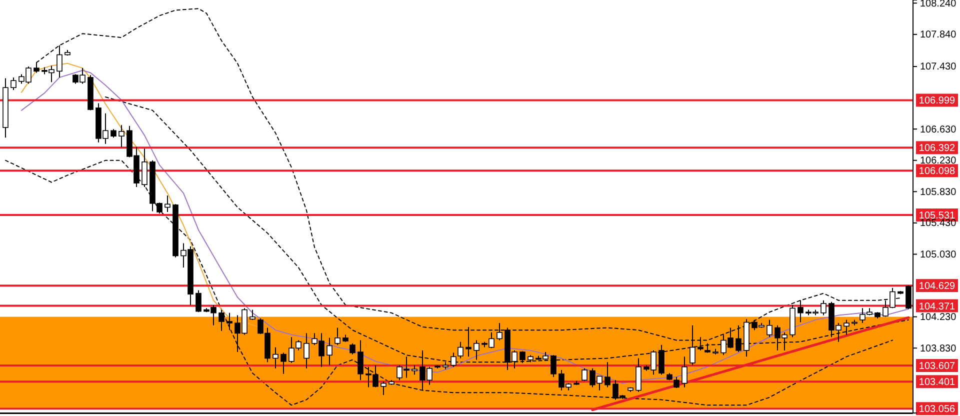 The width and height of the screenshot is (960, 416). Describe the element at coordinates (937, 101) in the screenshot. I see `ref-line-label: 106.999` at that location.